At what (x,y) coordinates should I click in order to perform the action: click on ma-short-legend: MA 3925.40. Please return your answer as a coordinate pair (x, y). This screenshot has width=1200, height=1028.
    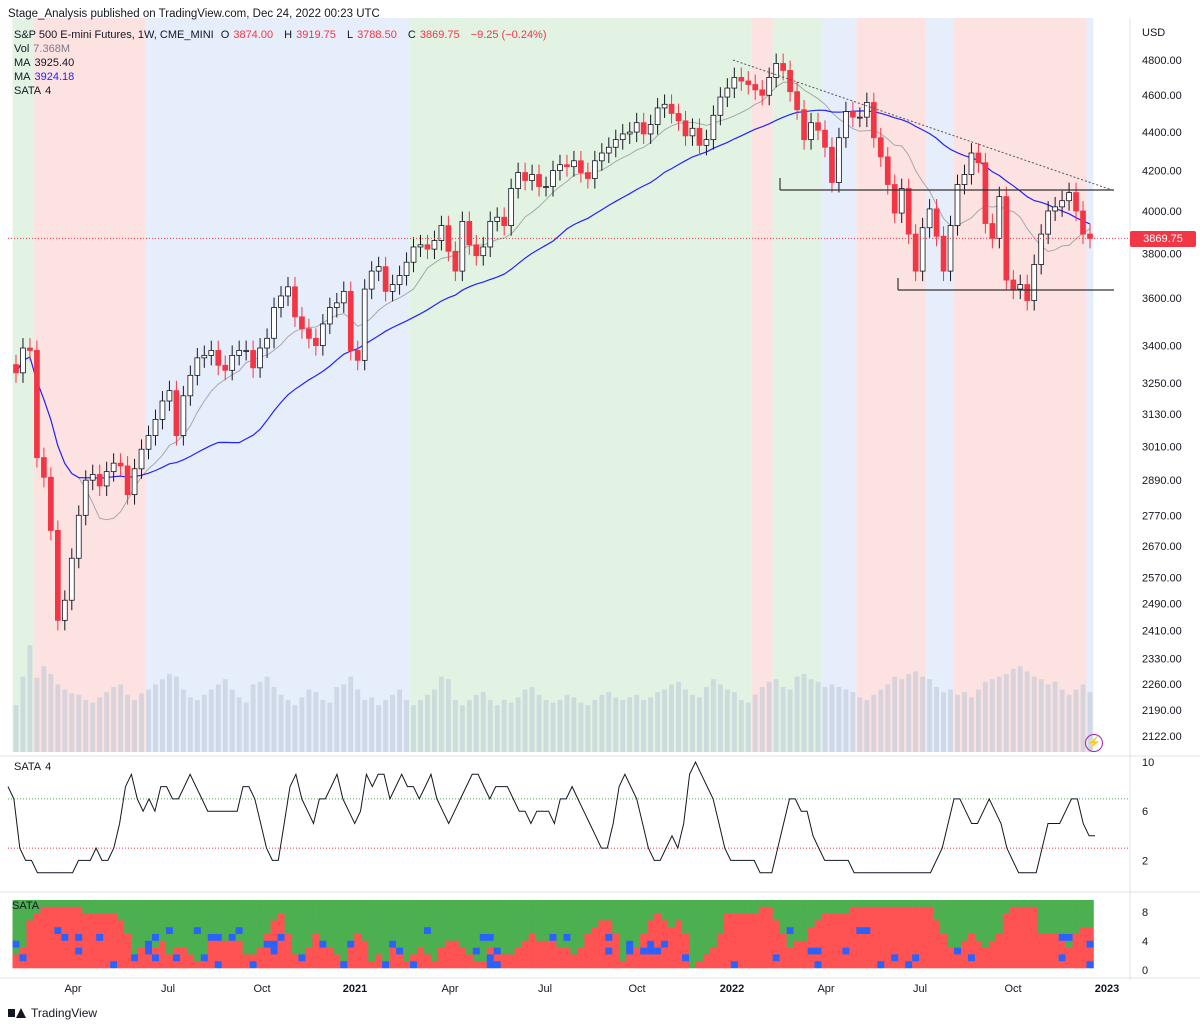
    Looking at the image, I should click on (46, 63).